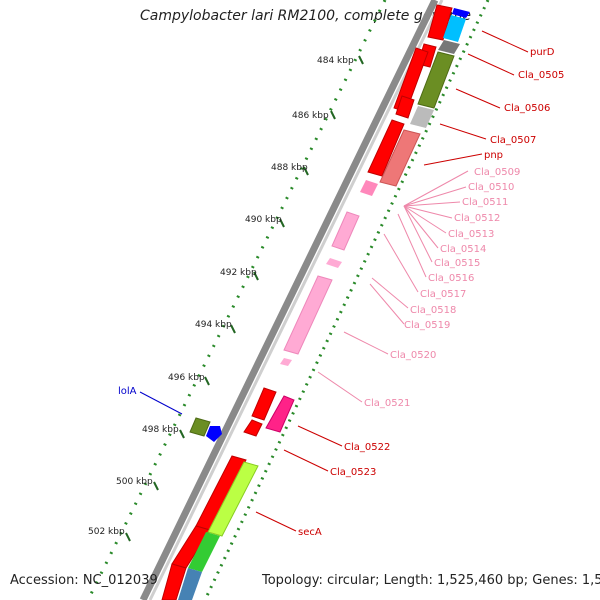 The width and height of the screenshot is (600, 600). What do you see at coordinates (485, 202) in the screenshot?
I see `gene-label-cla0511: Cla_0511` at bounding box center [485, 202].